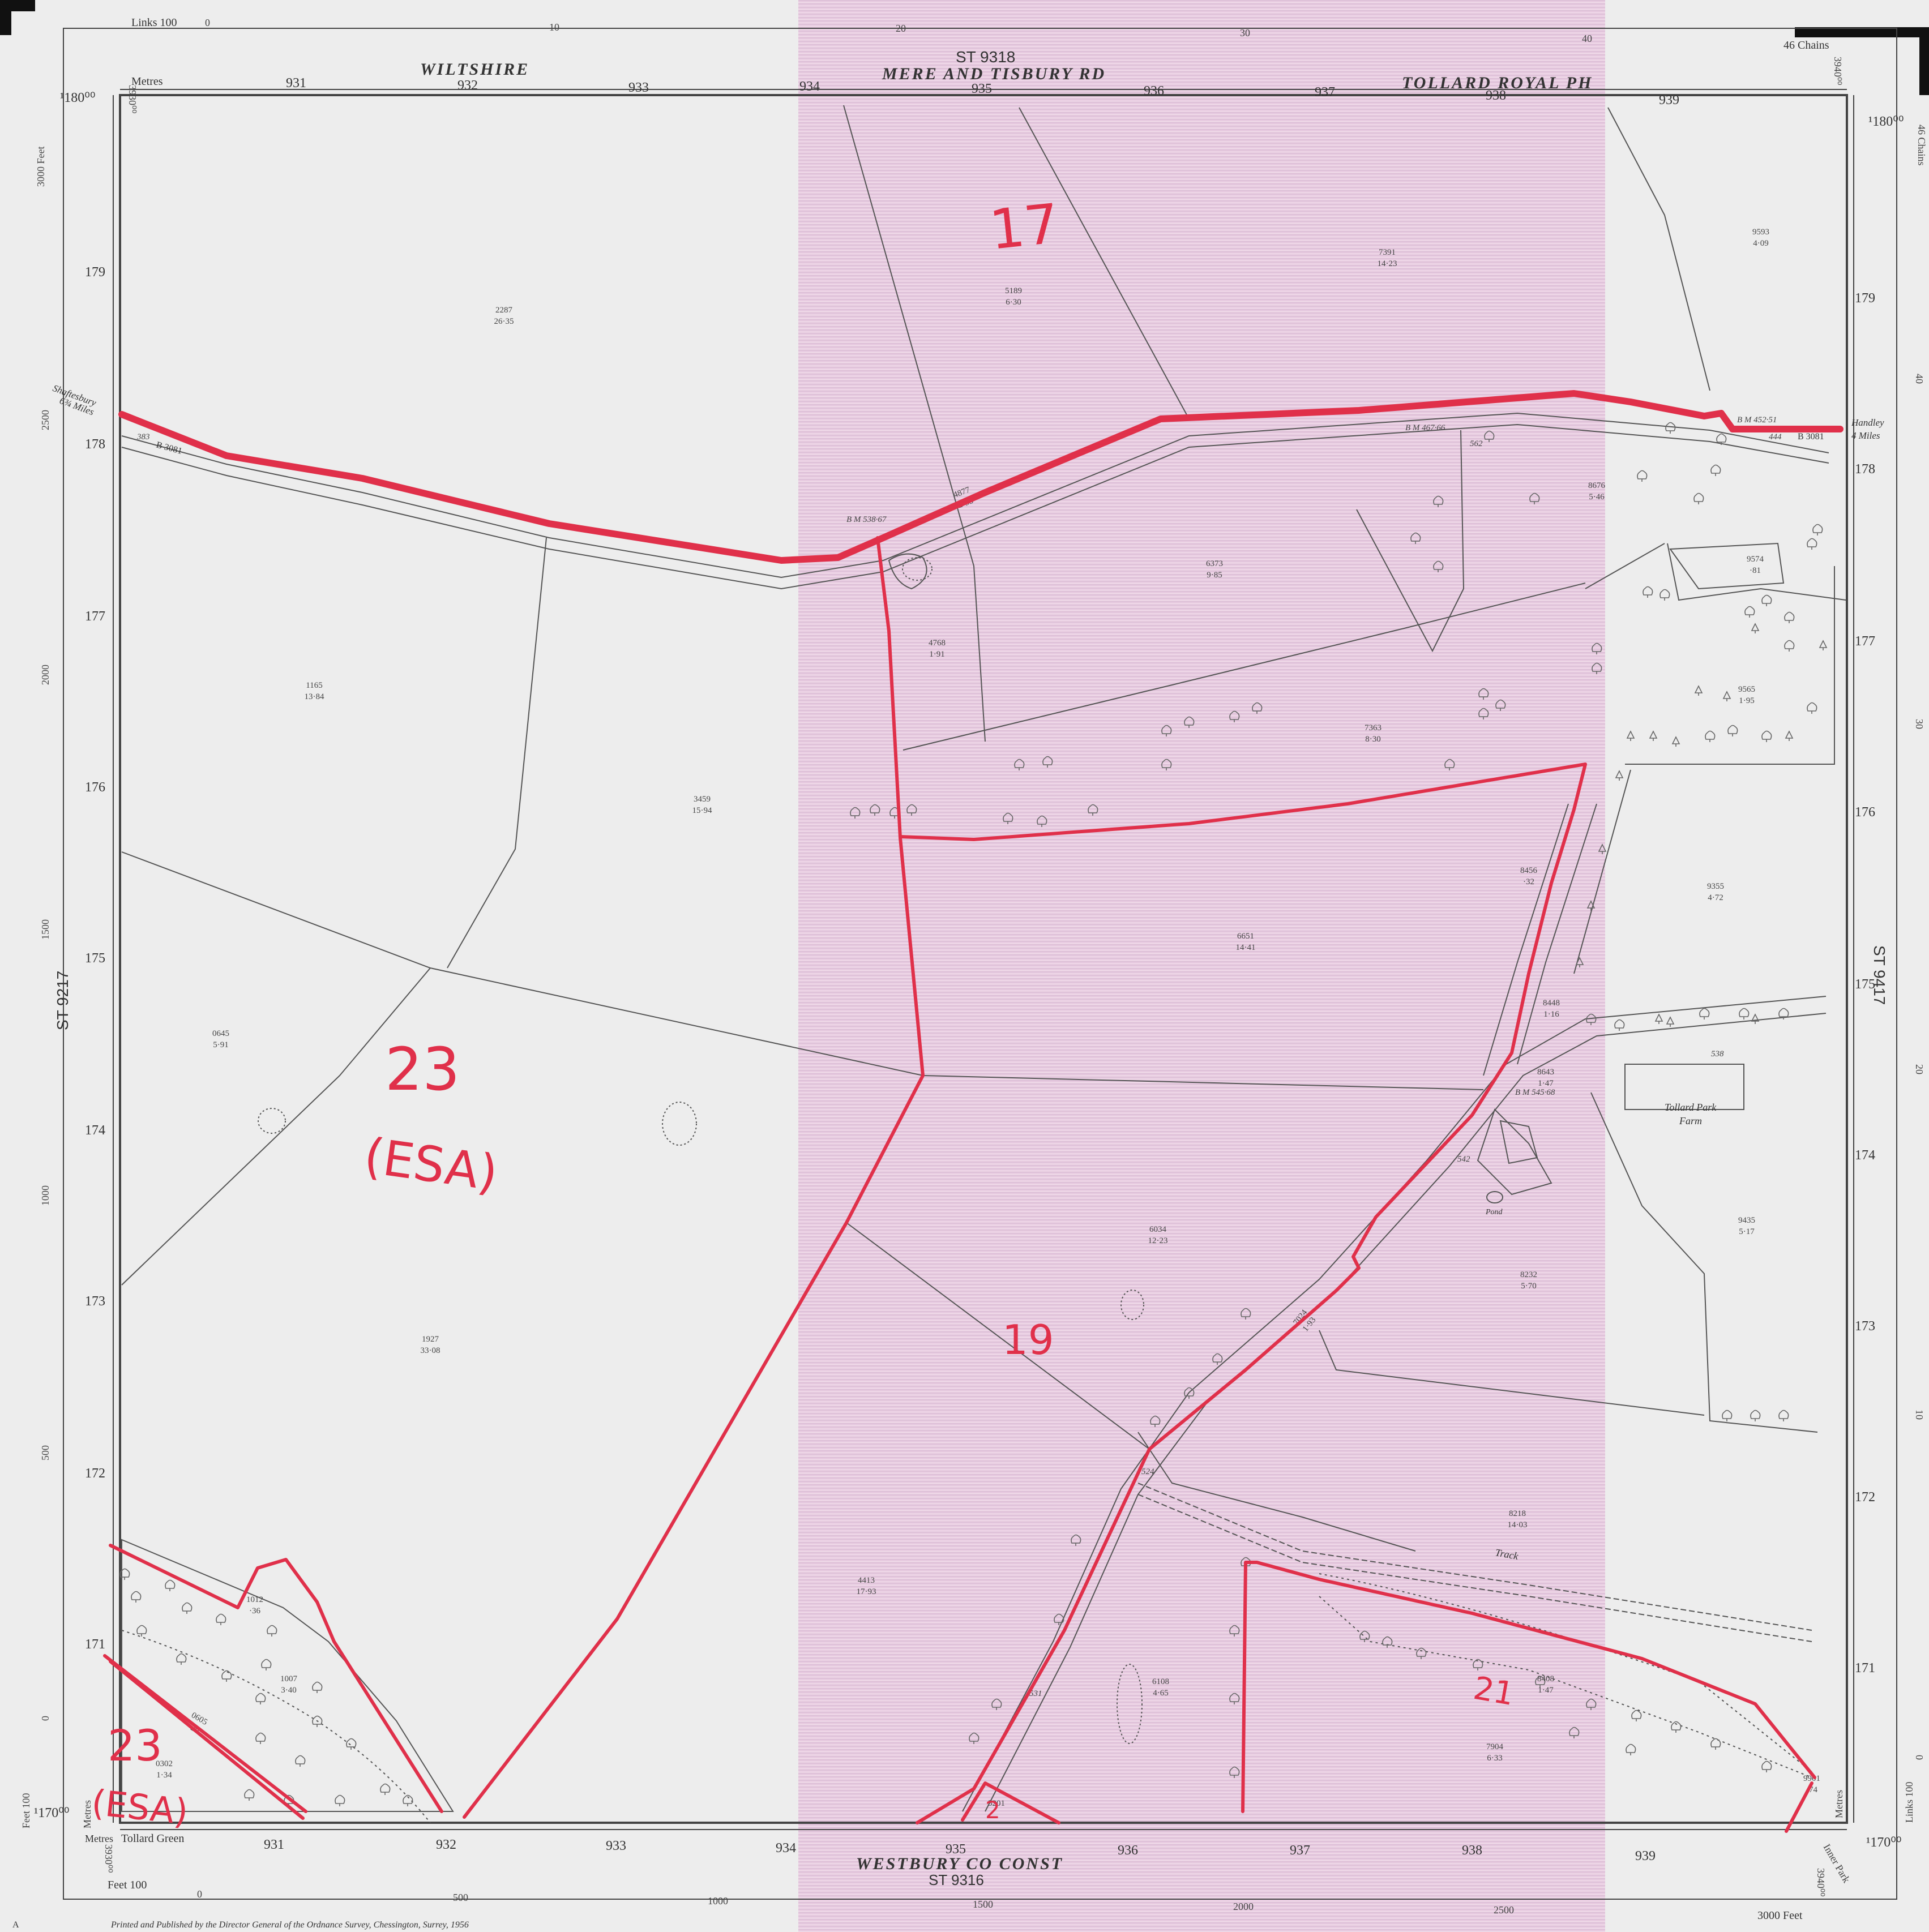 This screenshot has width=1929, height=1932. What do you see at coordinates (1756, 565) in the screenshot?
I see `parcel-9574: 9574 ·81` at bounding box center [1756, 565].